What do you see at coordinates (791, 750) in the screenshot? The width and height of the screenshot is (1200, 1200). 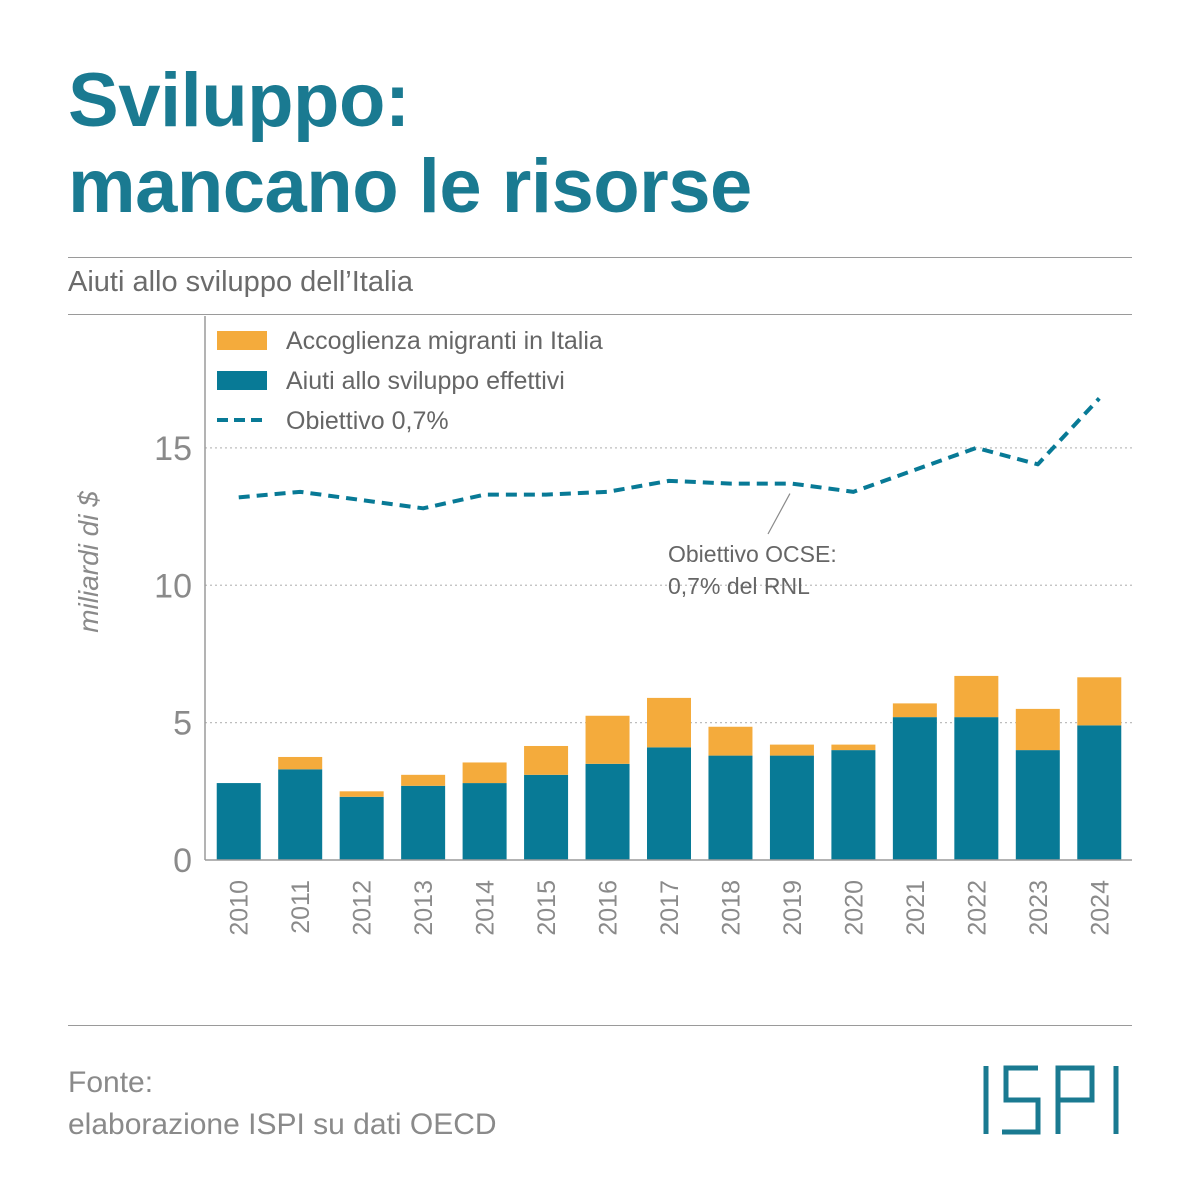 I see `bar-migranti-2019` at bounding box center [791, 750].